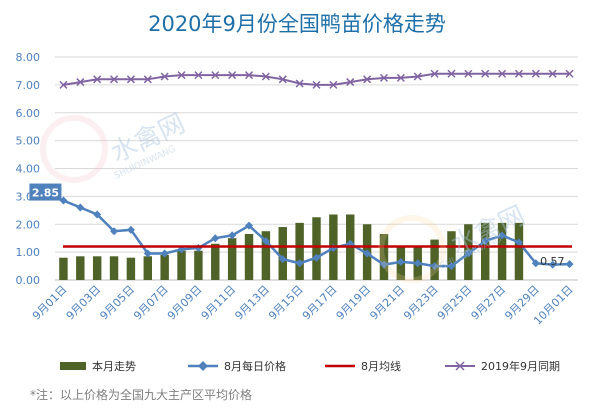  I want to click on x-tick-label: 9月11日, so click(219, 303).